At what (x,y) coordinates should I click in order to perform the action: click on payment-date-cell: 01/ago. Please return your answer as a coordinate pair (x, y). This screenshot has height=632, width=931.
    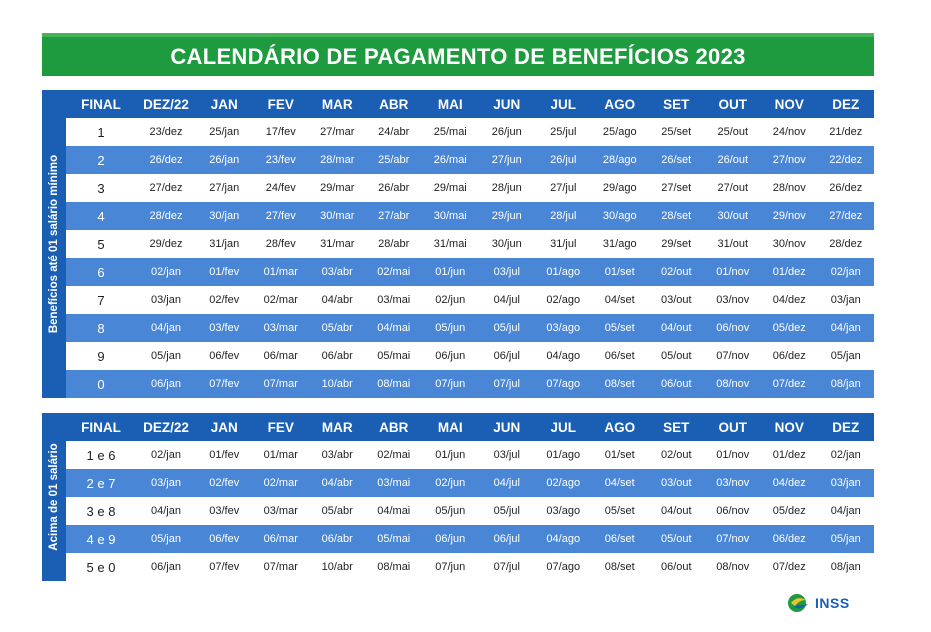
    Looking at the image, I should click on (563, 272).